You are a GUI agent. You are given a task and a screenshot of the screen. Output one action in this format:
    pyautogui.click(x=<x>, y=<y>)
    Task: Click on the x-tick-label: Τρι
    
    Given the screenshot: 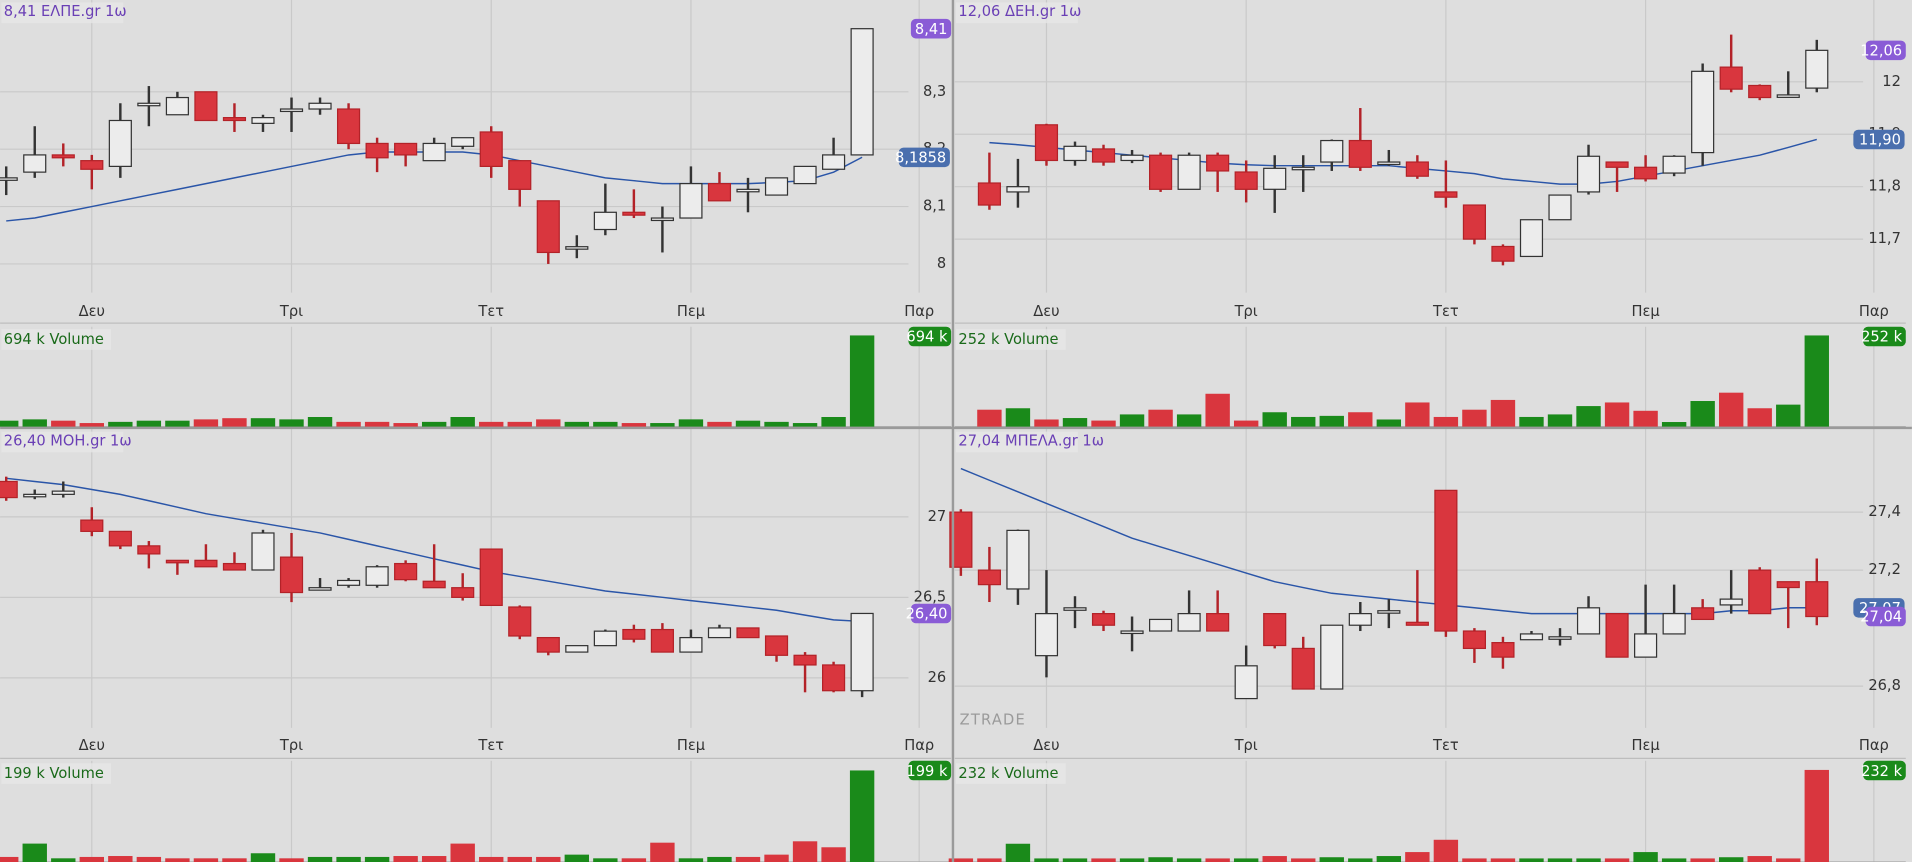 What is the action you would take?
    pyautogui.click(x=291, y=311)
    